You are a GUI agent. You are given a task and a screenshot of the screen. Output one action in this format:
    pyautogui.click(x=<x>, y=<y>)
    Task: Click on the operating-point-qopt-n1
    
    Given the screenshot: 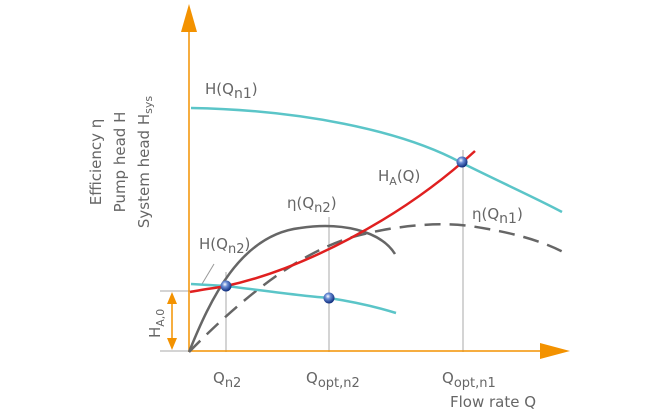 What is the action you would take?
    pyautogui.click(x=462, y=162)
    